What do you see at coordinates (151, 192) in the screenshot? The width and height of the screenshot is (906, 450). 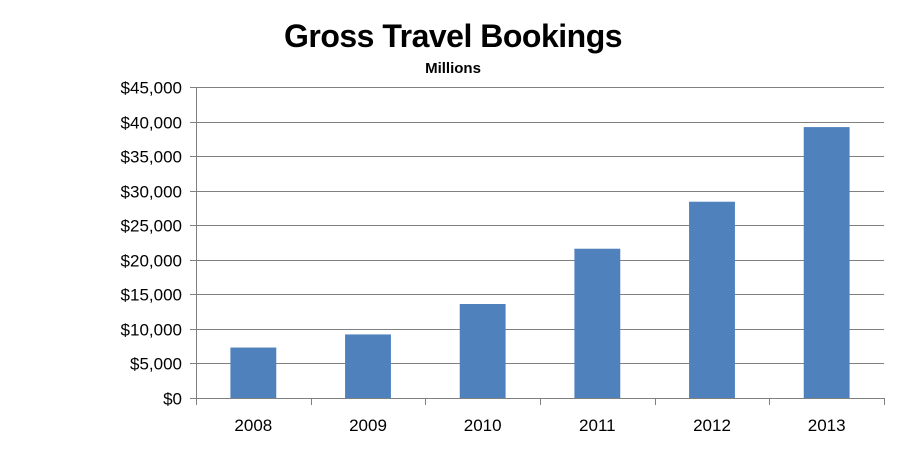 I see `y-tick-label: $30,000` at bounding box center [151, 192].